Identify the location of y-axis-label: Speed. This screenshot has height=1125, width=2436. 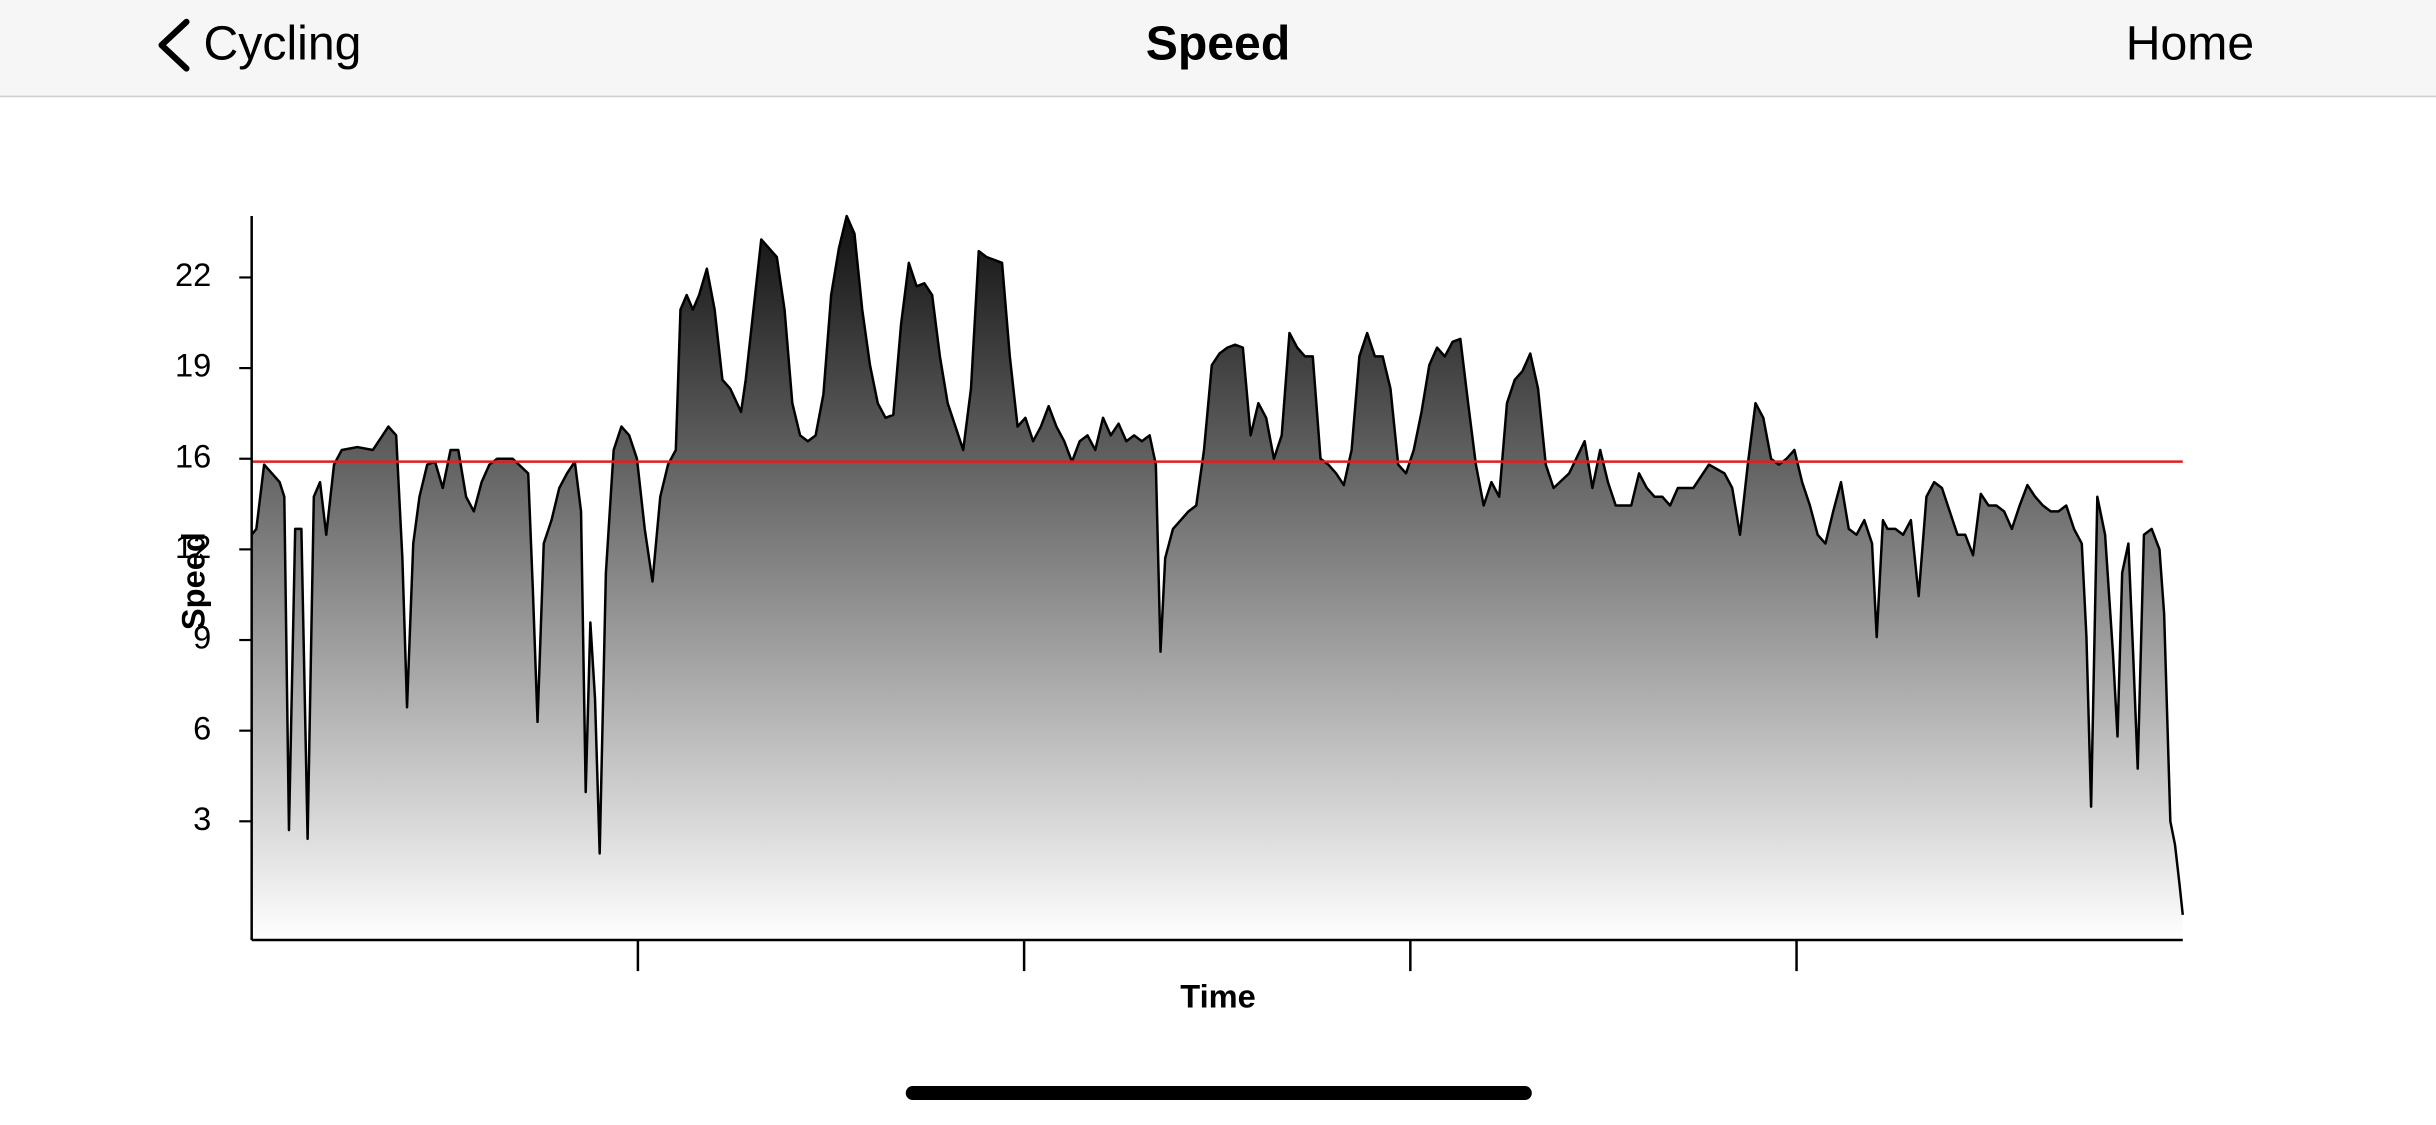
(192, 581).